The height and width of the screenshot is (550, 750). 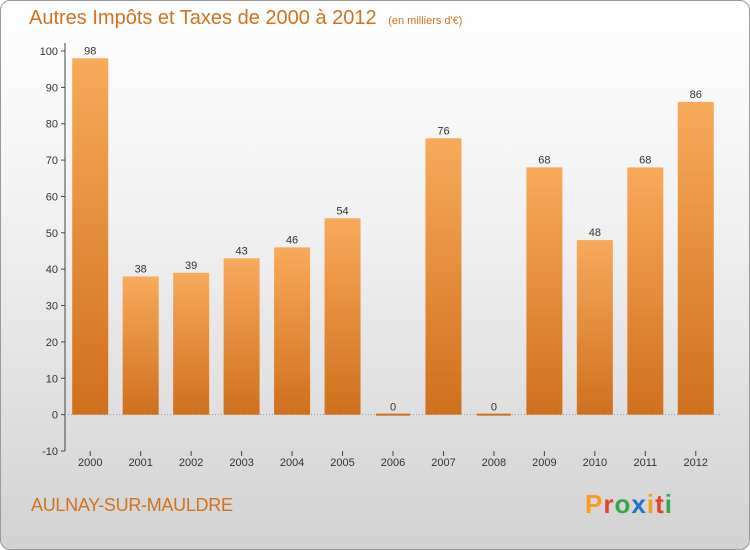 I want to click on commune-name: AULNAY-SUR-MAULDRE, so click(x=132, y=505).